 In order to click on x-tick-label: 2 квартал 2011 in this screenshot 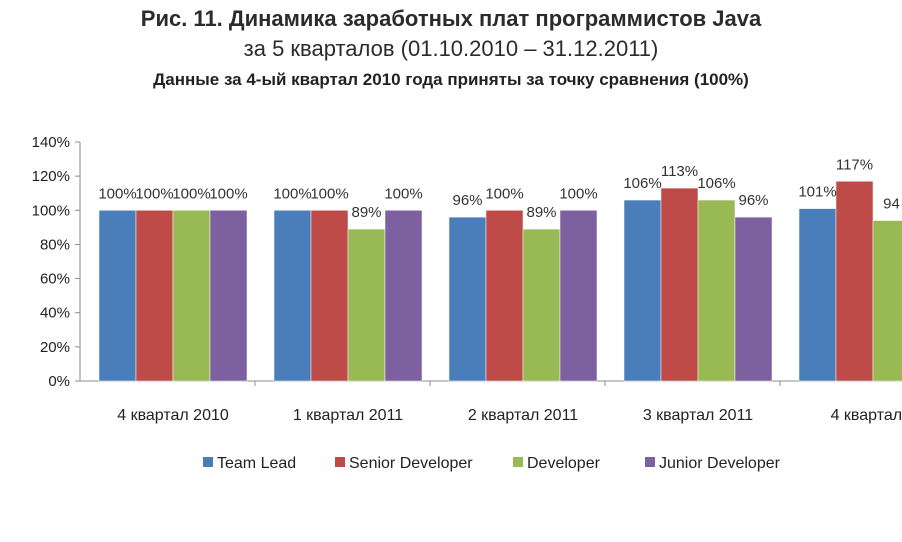, I will do `click(523, 415)`.